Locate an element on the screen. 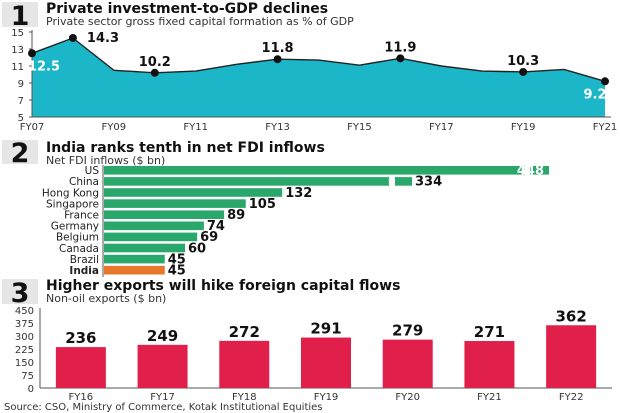 This screenshot has height=413, width=620. category-label: US is located at coordinates (92, 171).